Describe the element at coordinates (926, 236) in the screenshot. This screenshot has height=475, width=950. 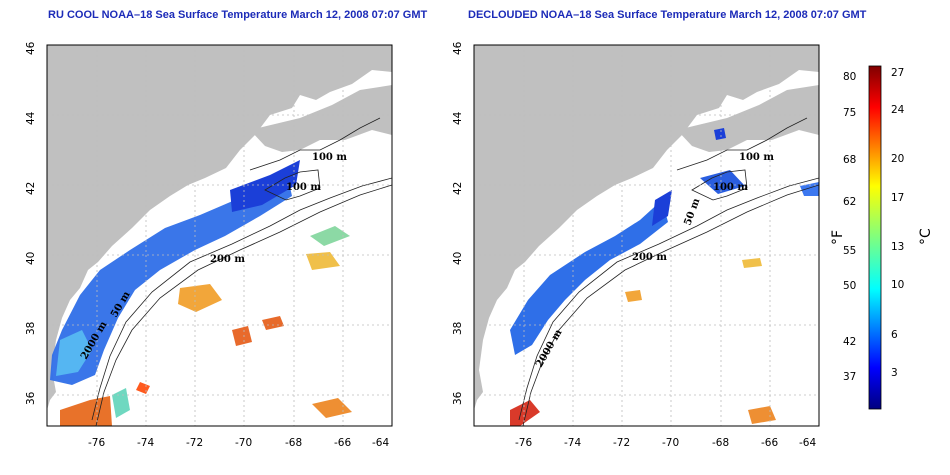
I see `celsius-unit-label: °C` at that location.